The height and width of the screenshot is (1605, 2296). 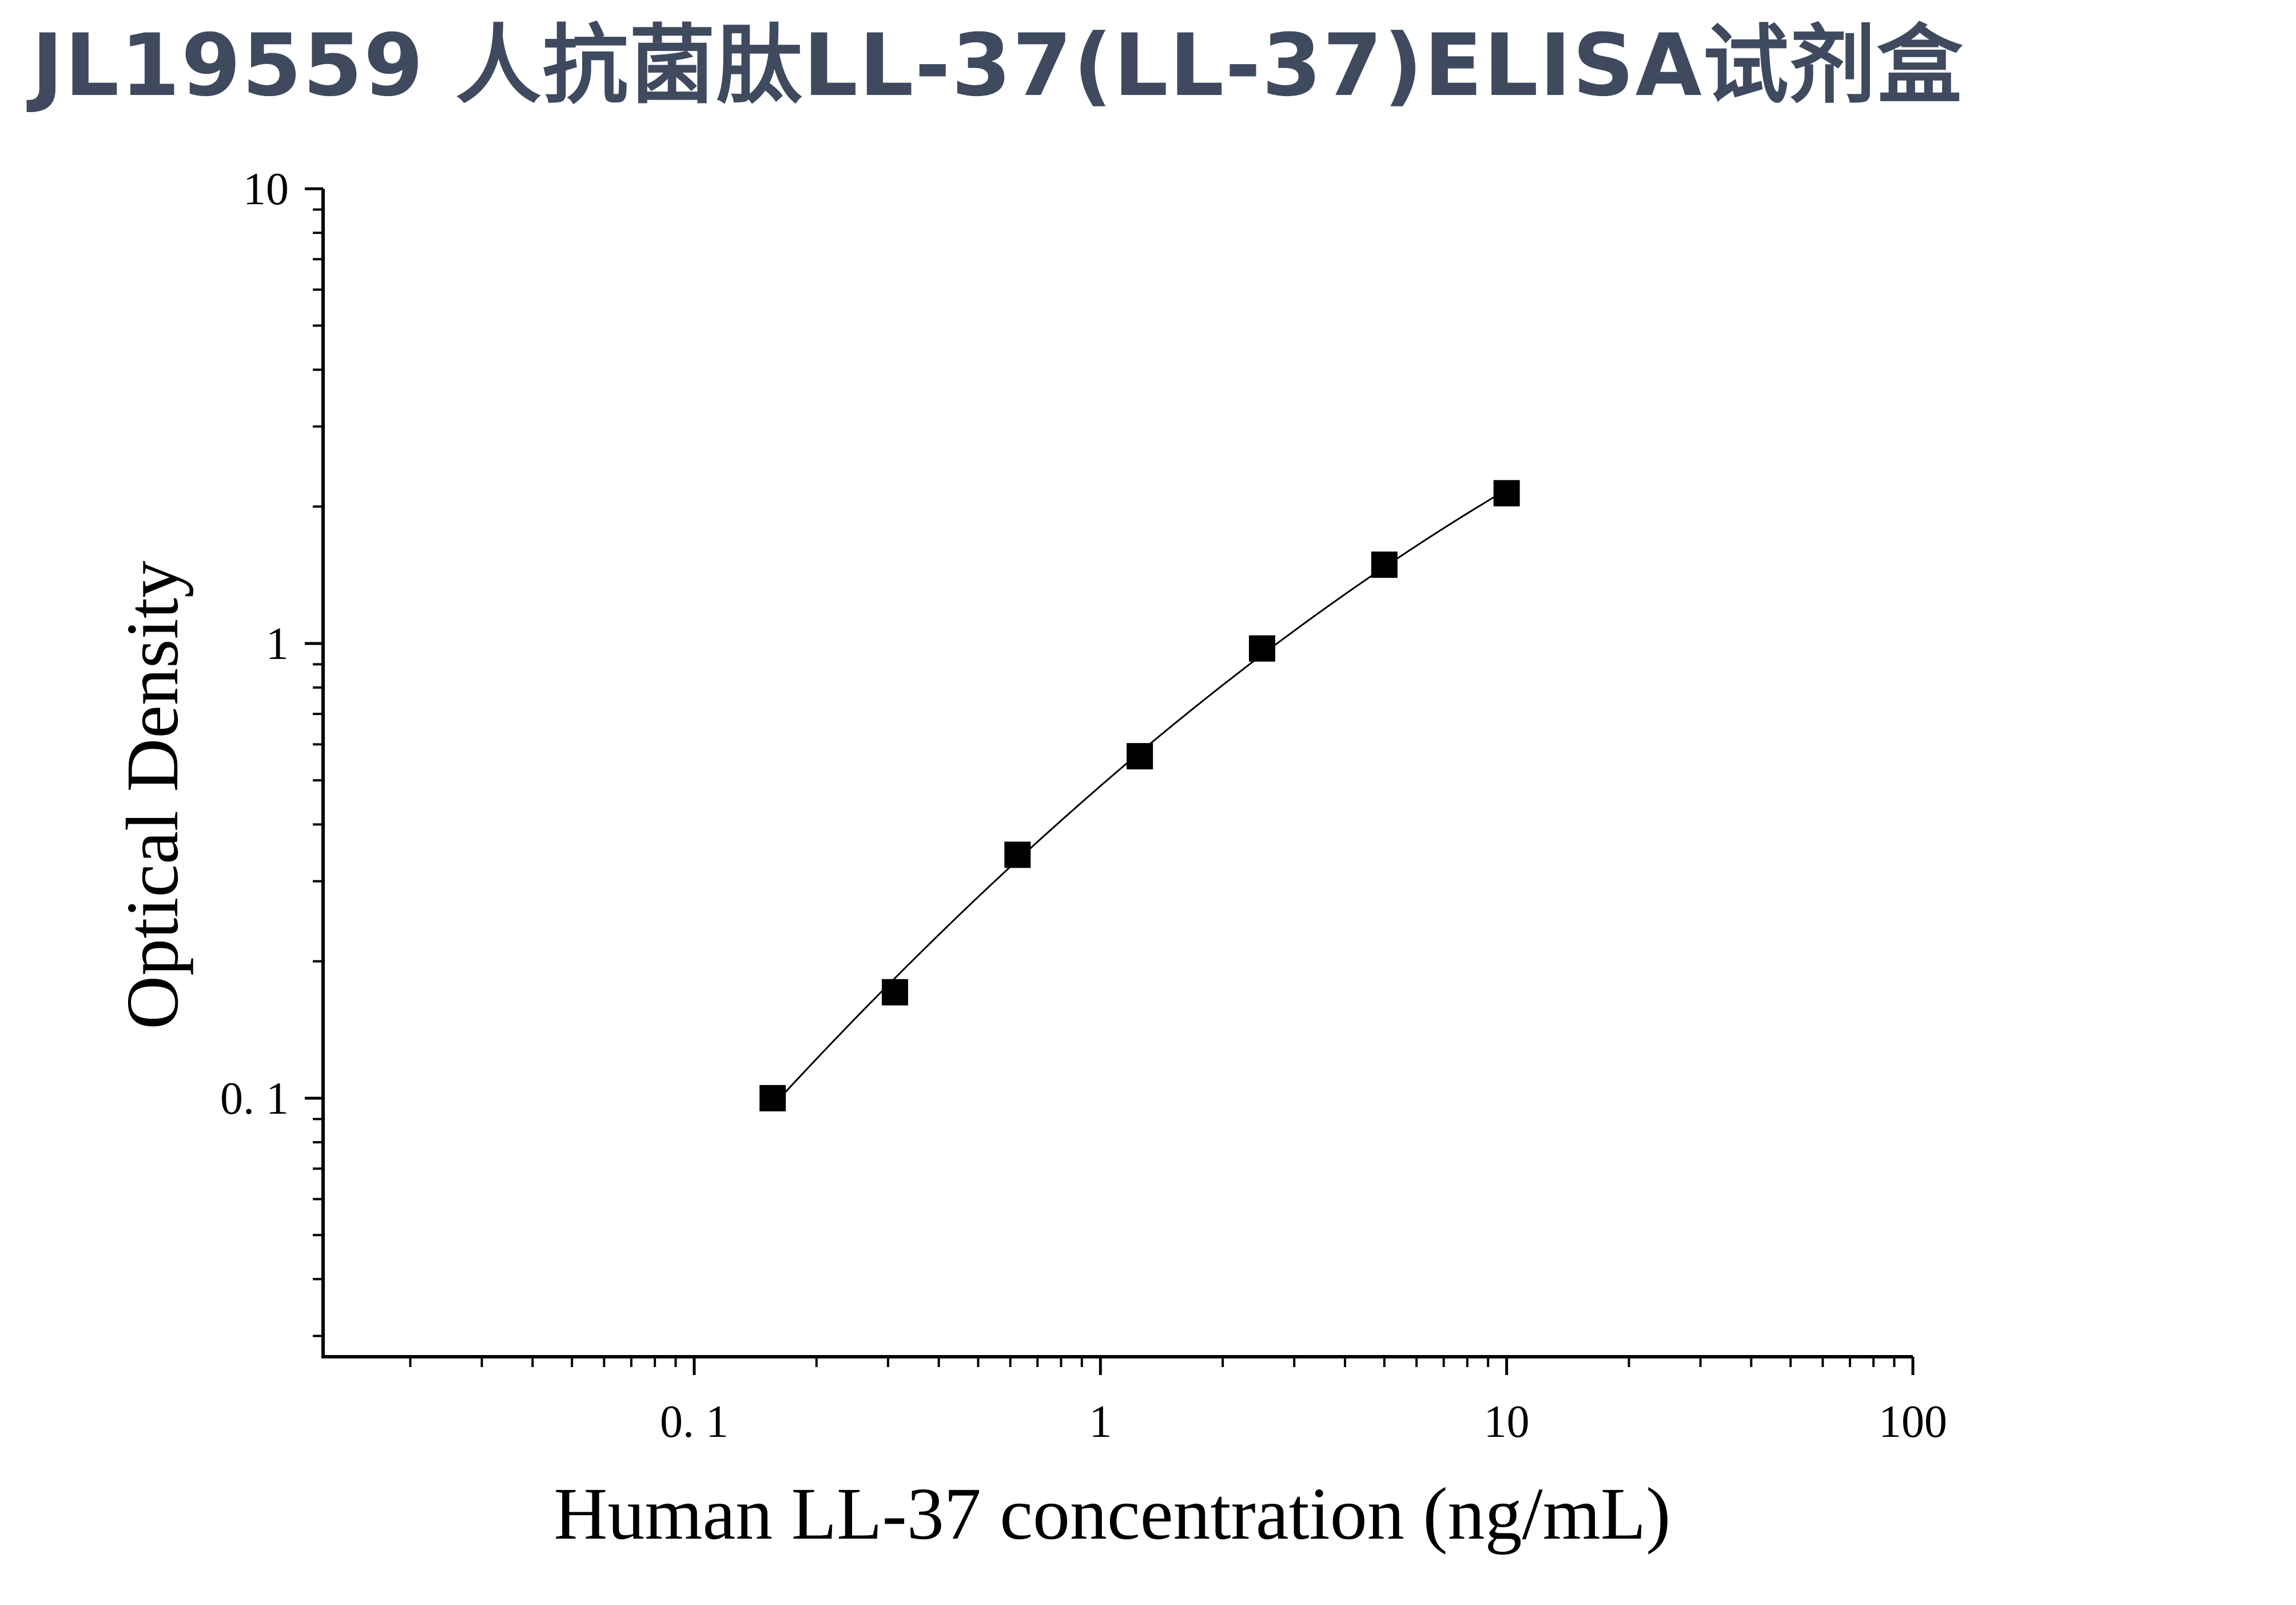 I want to click on x-tick-label: 10, so click(x=1507, y=1422).